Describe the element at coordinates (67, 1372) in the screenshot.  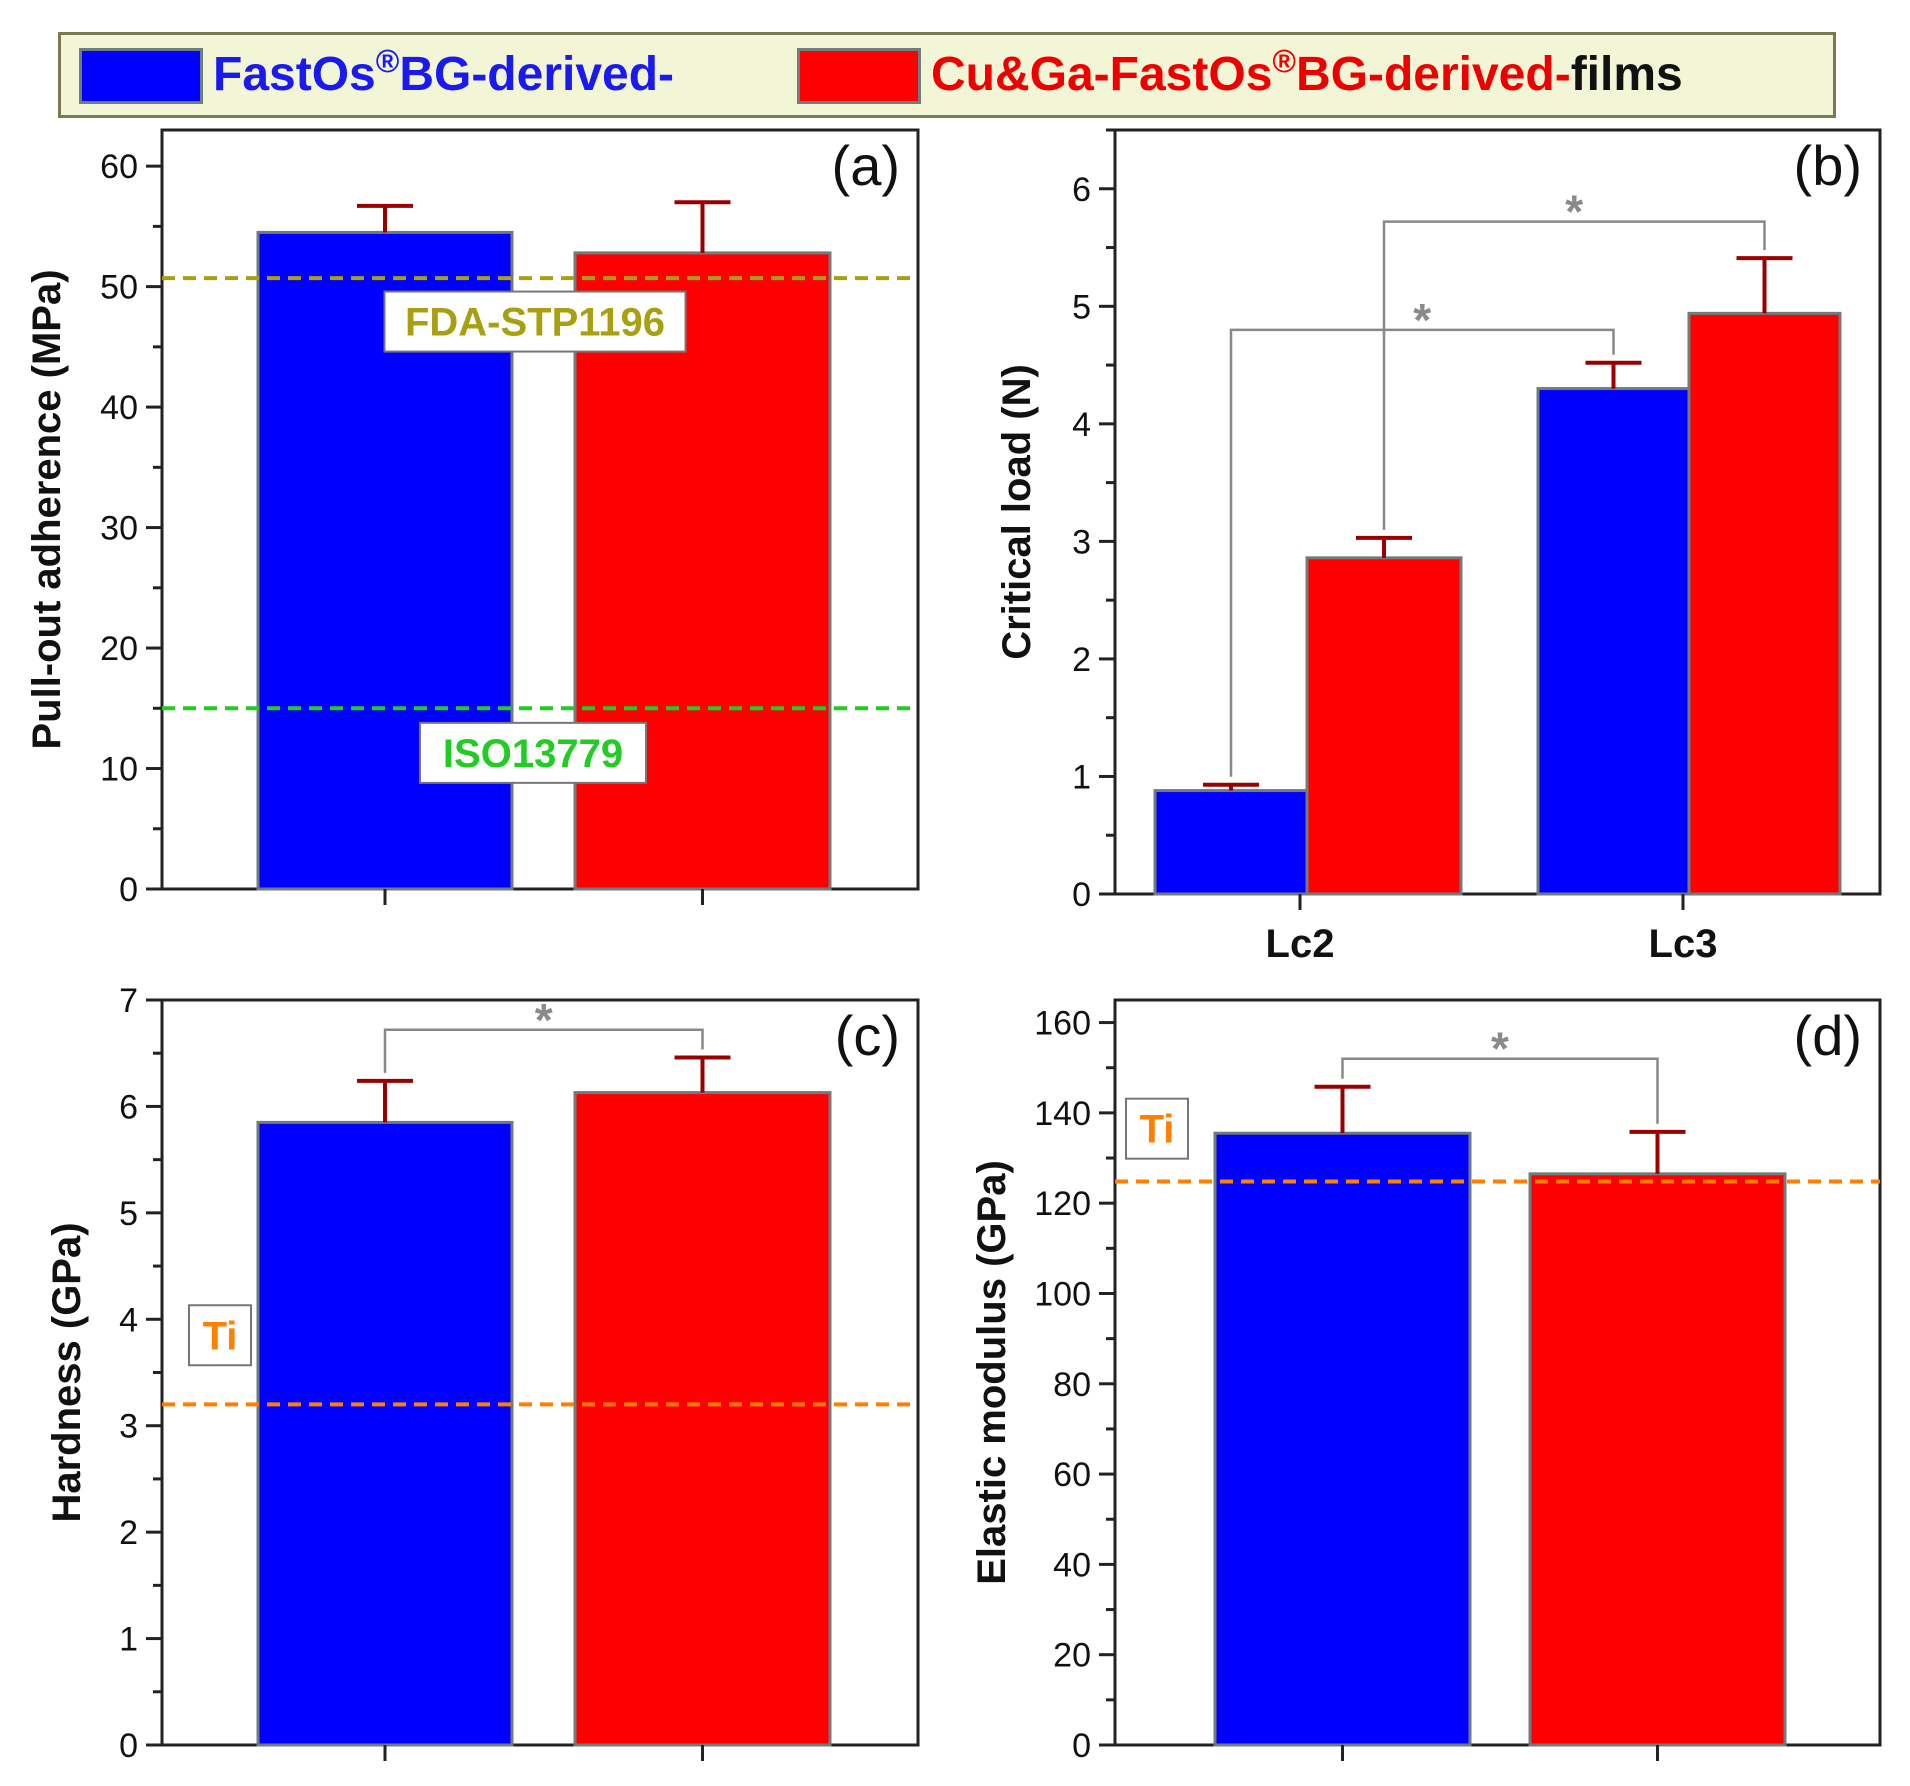
I see `y-axis-label: Hardness (GPa)` at that location.